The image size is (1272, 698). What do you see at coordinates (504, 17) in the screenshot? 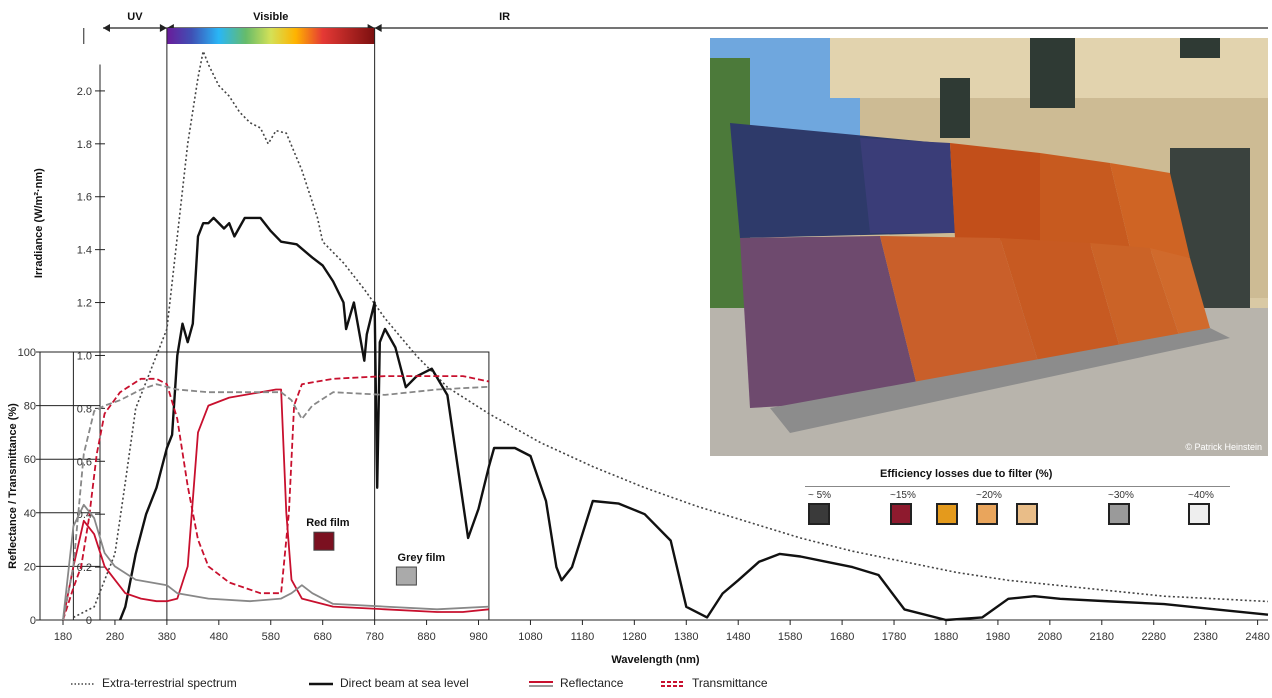
I see `region-label-ir: IR` at bounding box center [504, 17].